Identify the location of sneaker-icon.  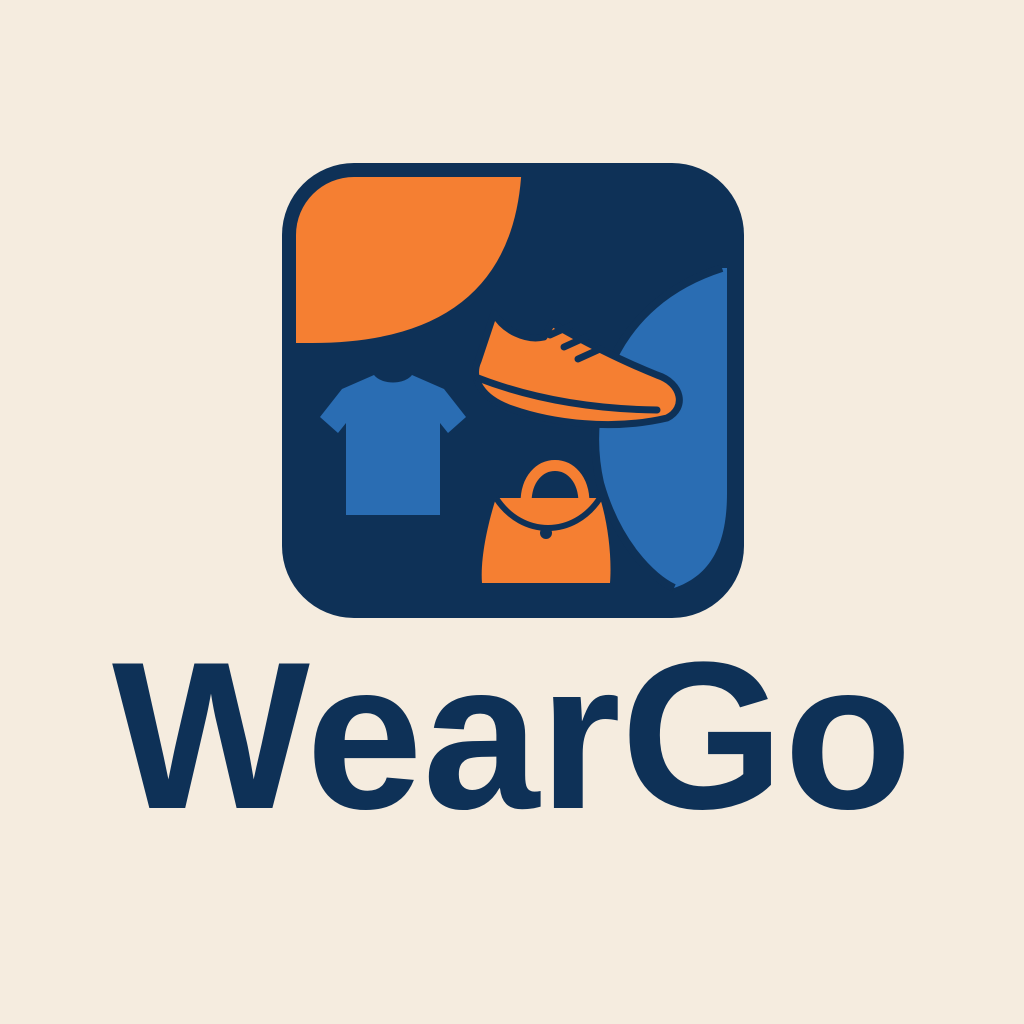
(577, 369).